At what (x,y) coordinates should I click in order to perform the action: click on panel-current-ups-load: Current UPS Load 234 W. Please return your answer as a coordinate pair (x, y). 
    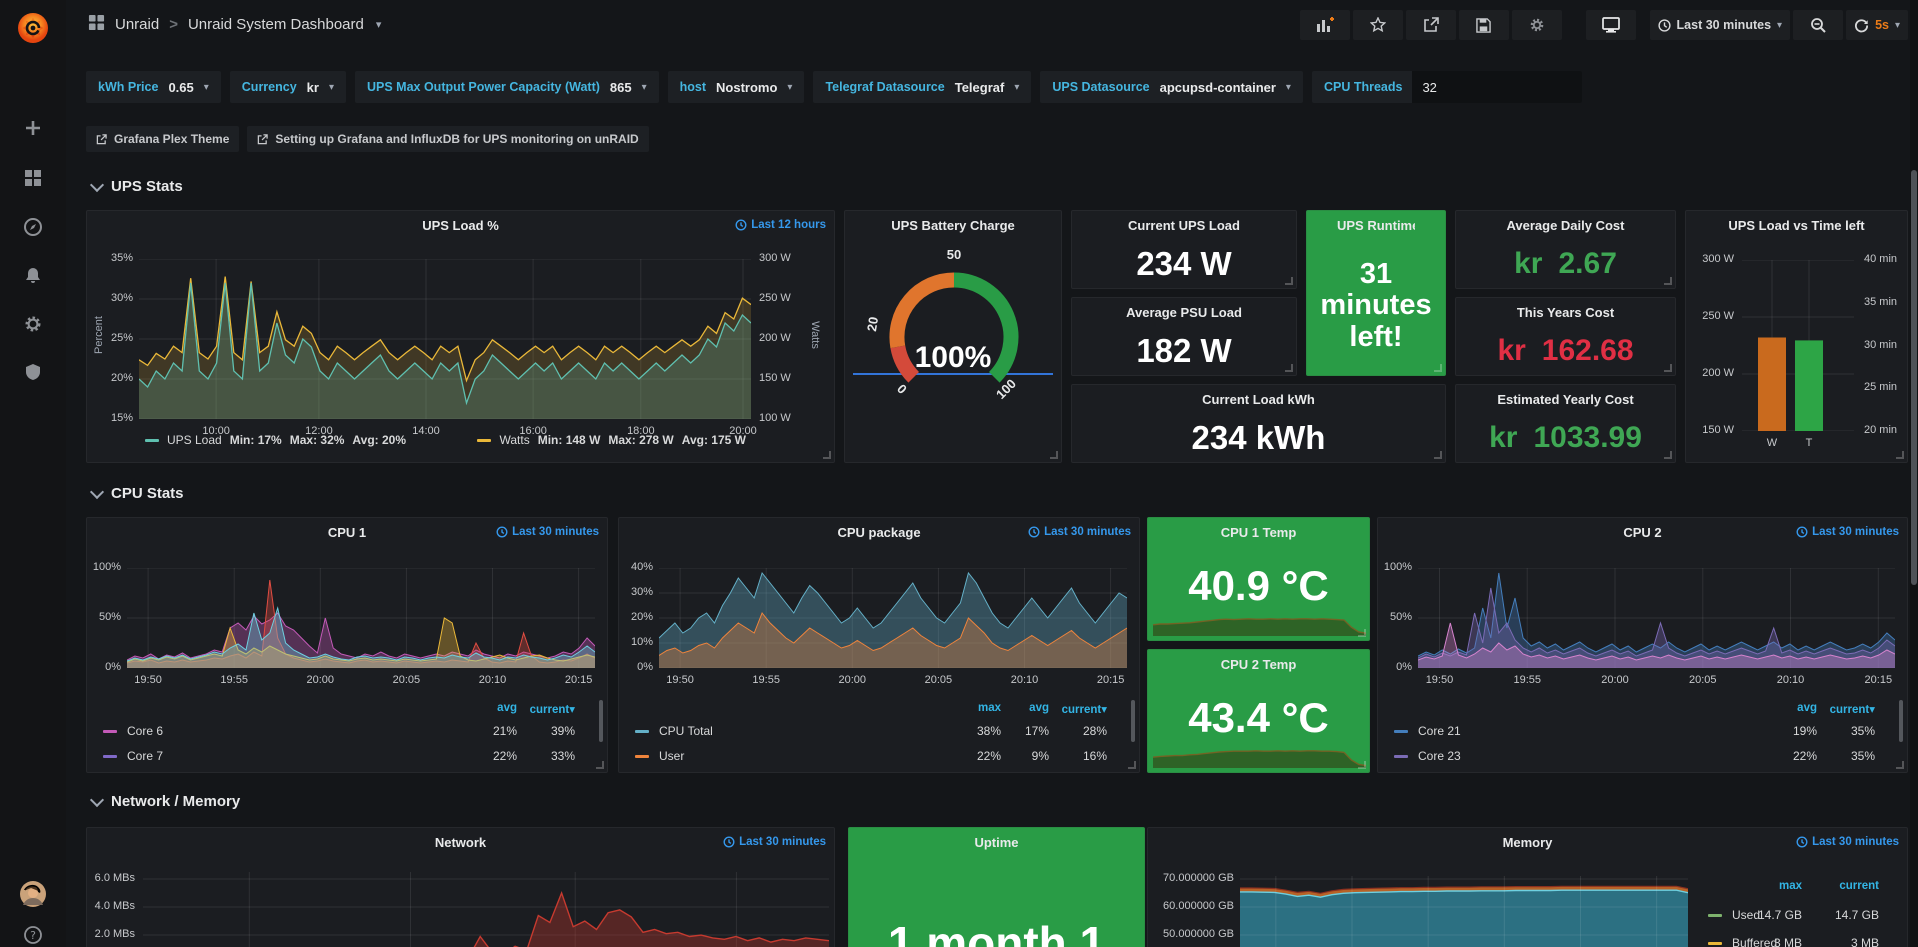
    Looking at the image, I should click on (1184, 249).